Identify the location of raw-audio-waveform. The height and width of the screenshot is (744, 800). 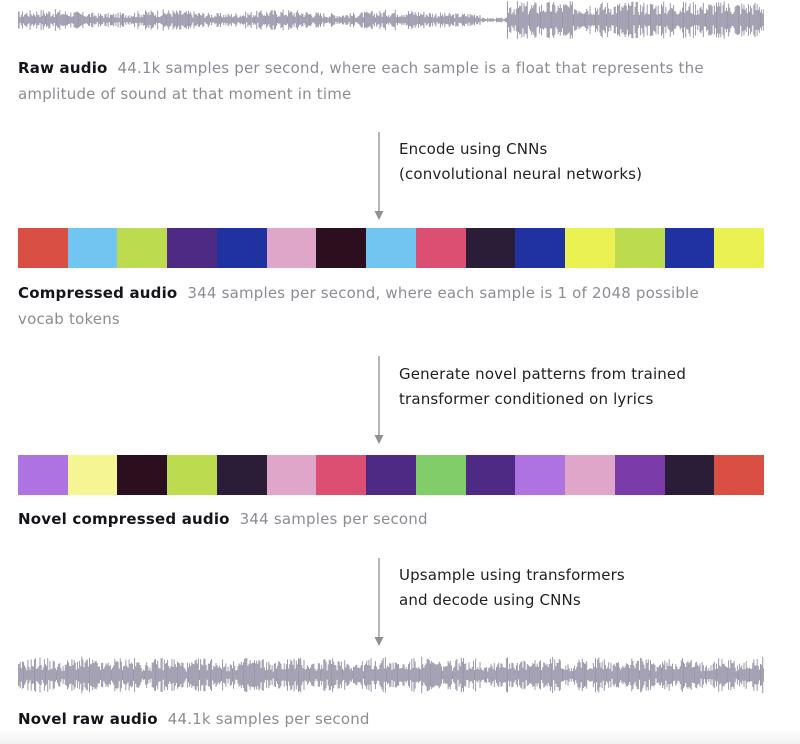
(391, 20).